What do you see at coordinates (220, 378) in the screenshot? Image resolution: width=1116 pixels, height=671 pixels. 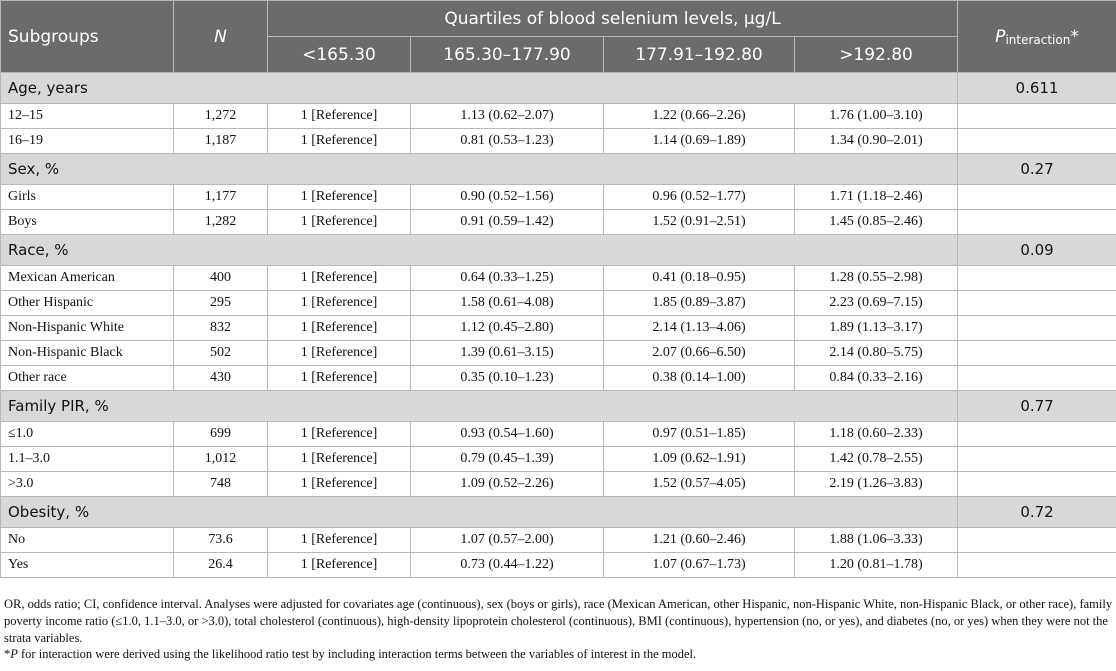 I see `cell-n: 430` at bounding box center [220, 378].